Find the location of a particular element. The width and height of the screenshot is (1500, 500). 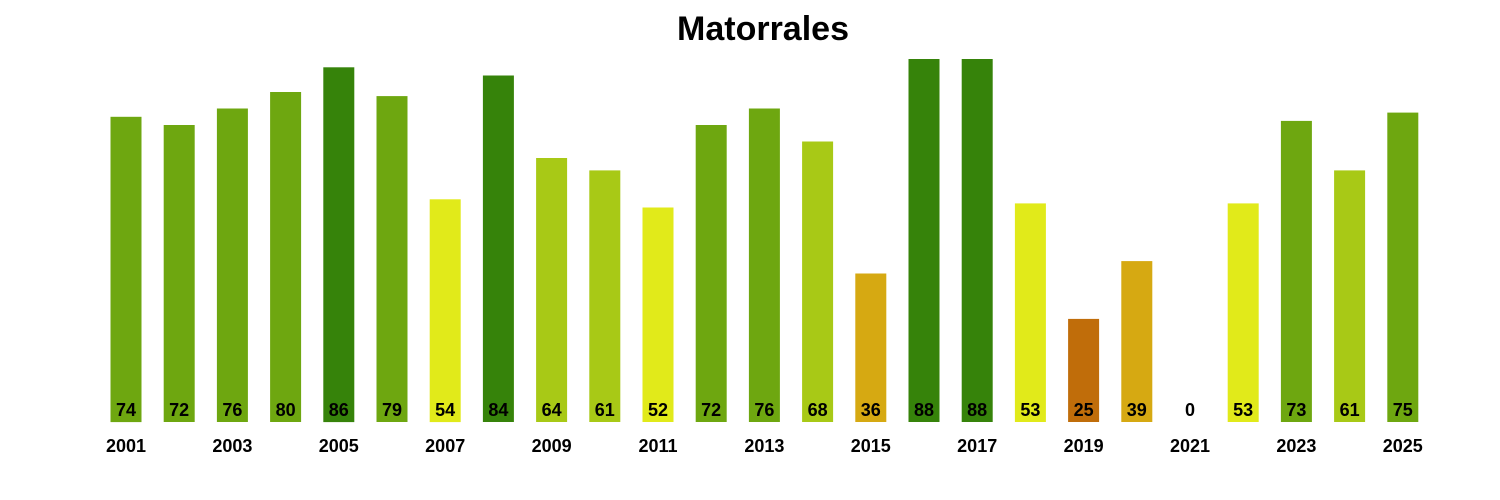

value-label-2020: 39 is located at coordinates (1137, 410).